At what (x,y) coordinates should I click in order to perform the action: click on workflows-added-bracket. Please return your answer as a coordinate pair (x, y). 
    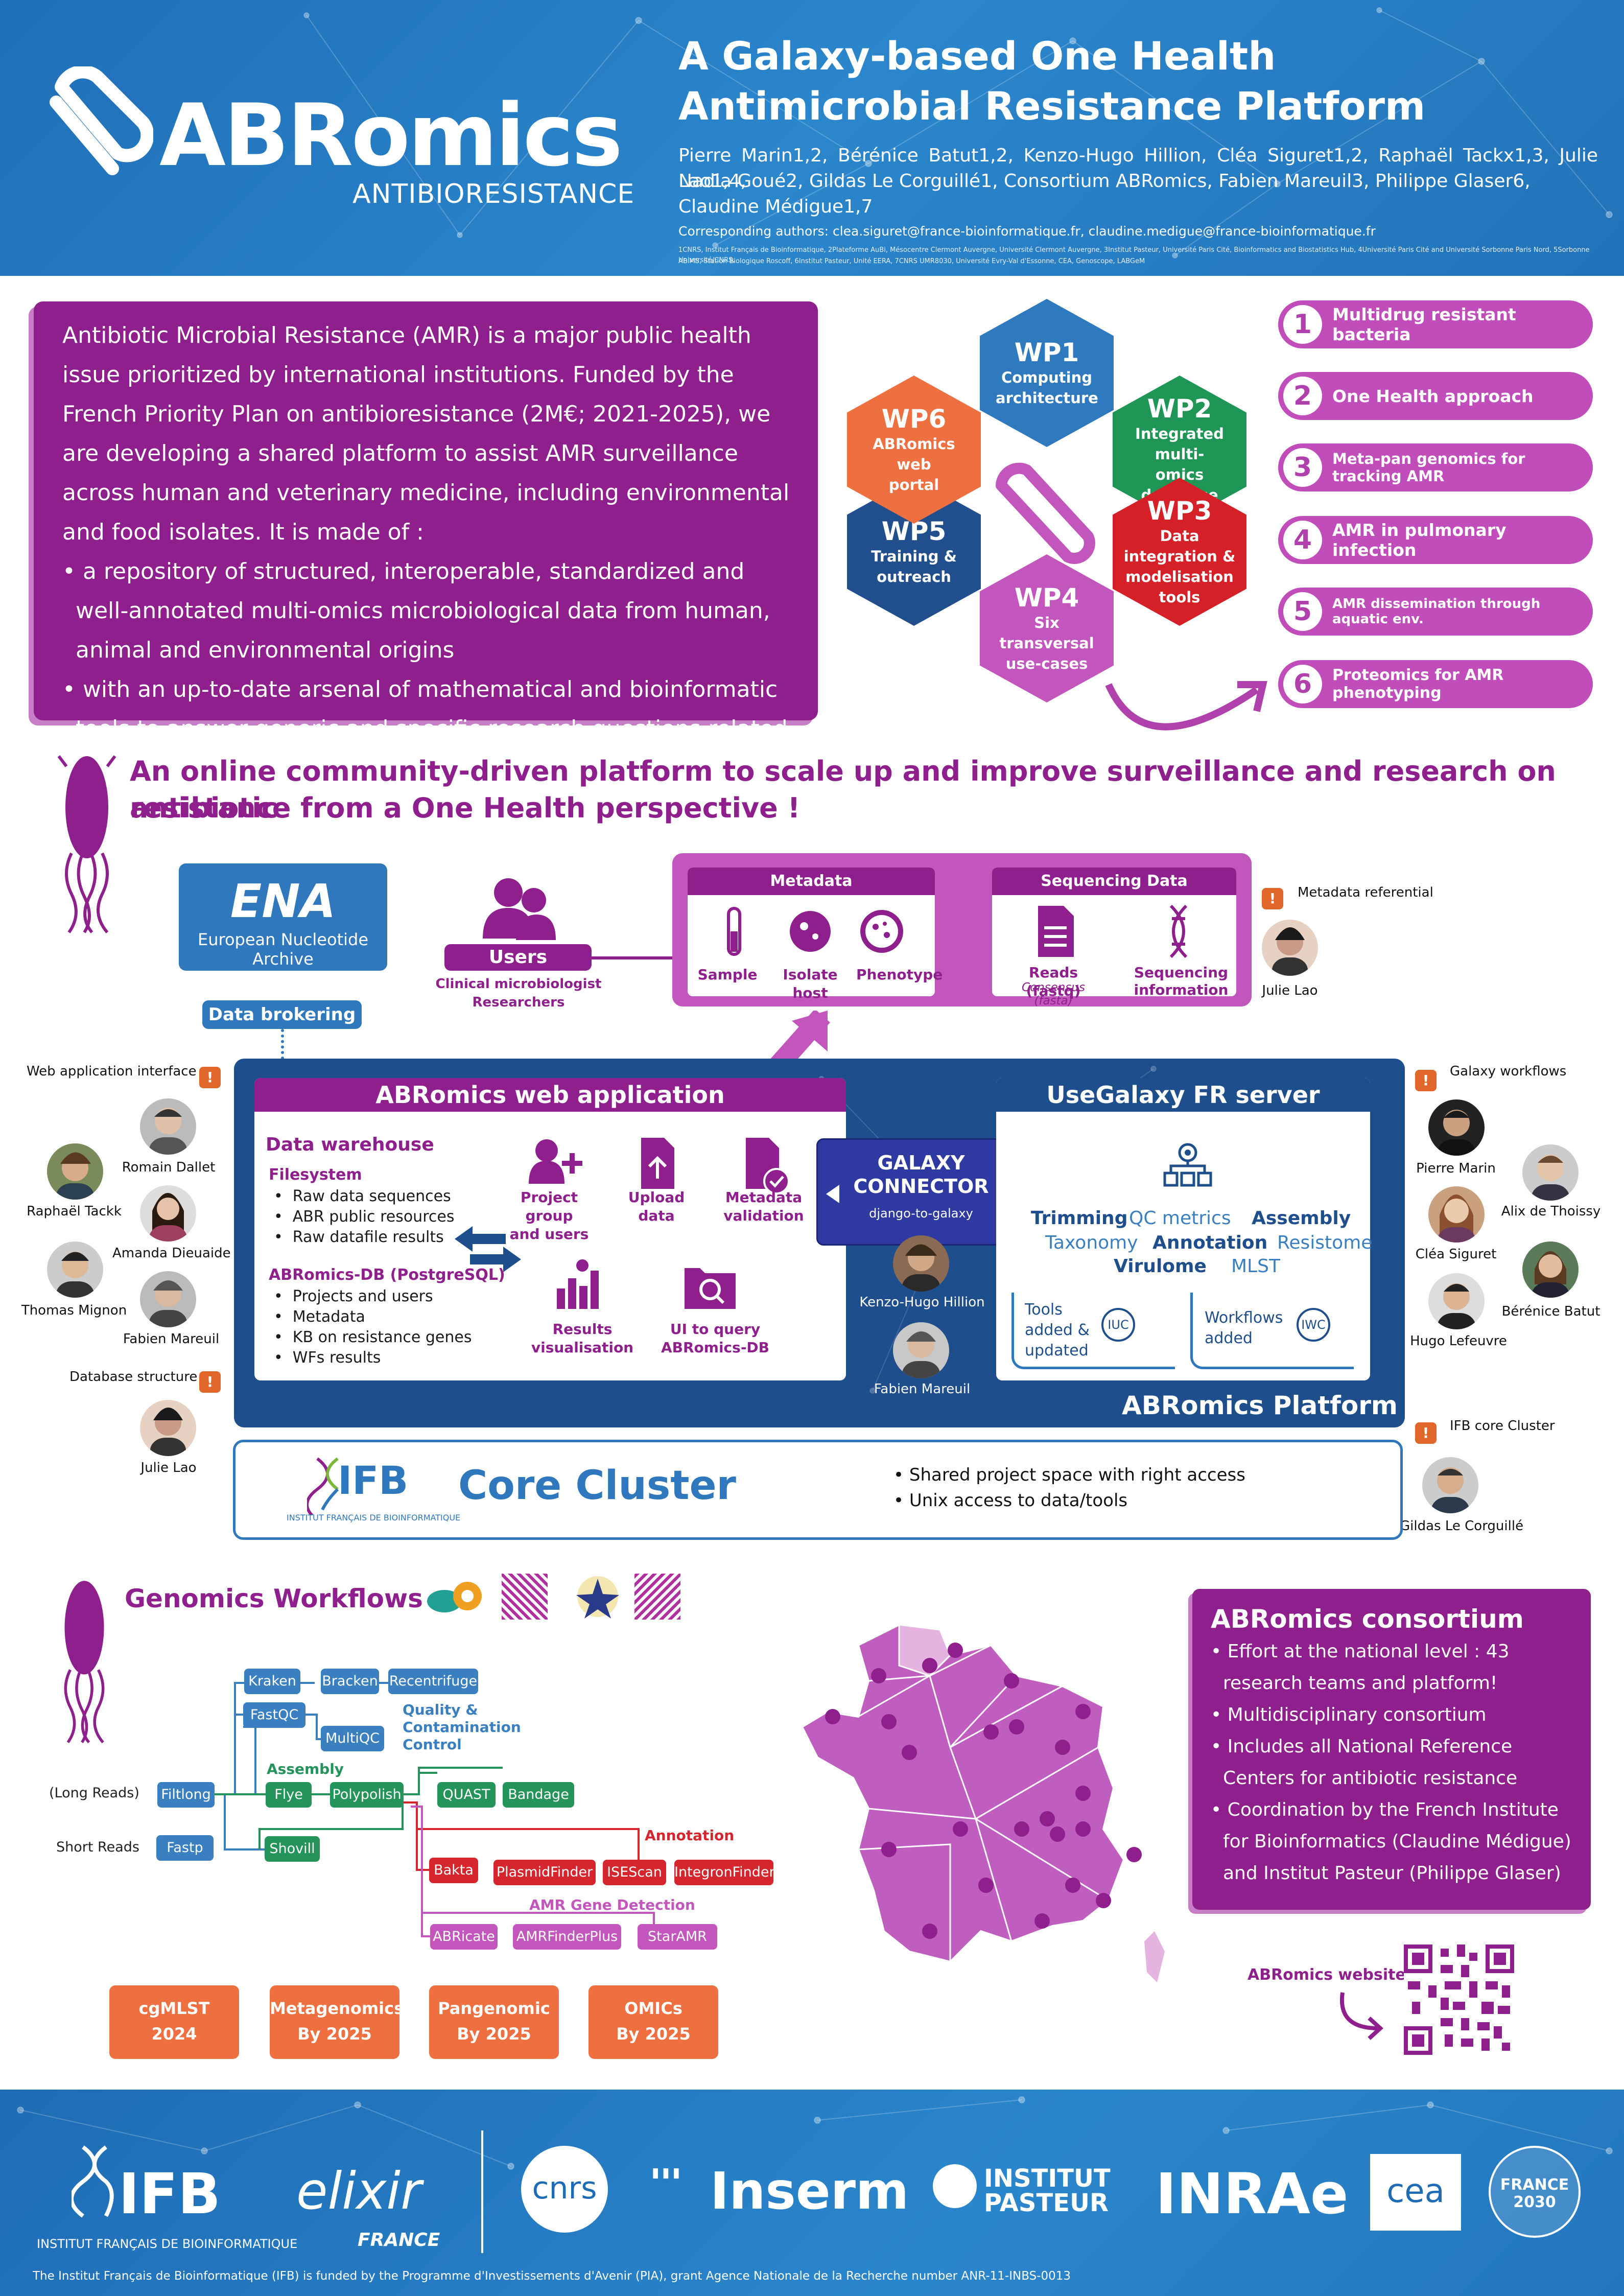
    Looking at the image, I should click on (1272, 1331).